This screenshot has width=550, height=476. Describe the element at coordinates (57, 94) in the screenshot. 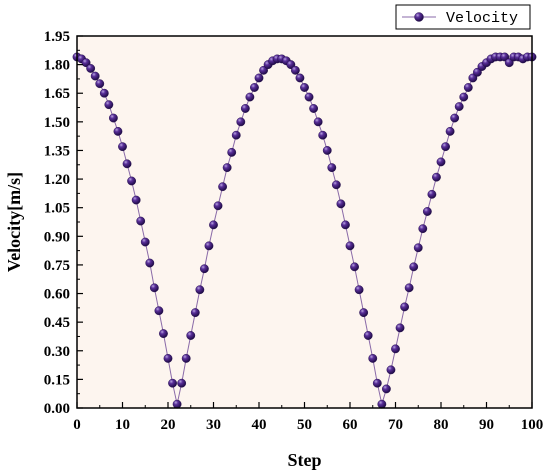

I see `y-tick-label: 1.65` at that location.